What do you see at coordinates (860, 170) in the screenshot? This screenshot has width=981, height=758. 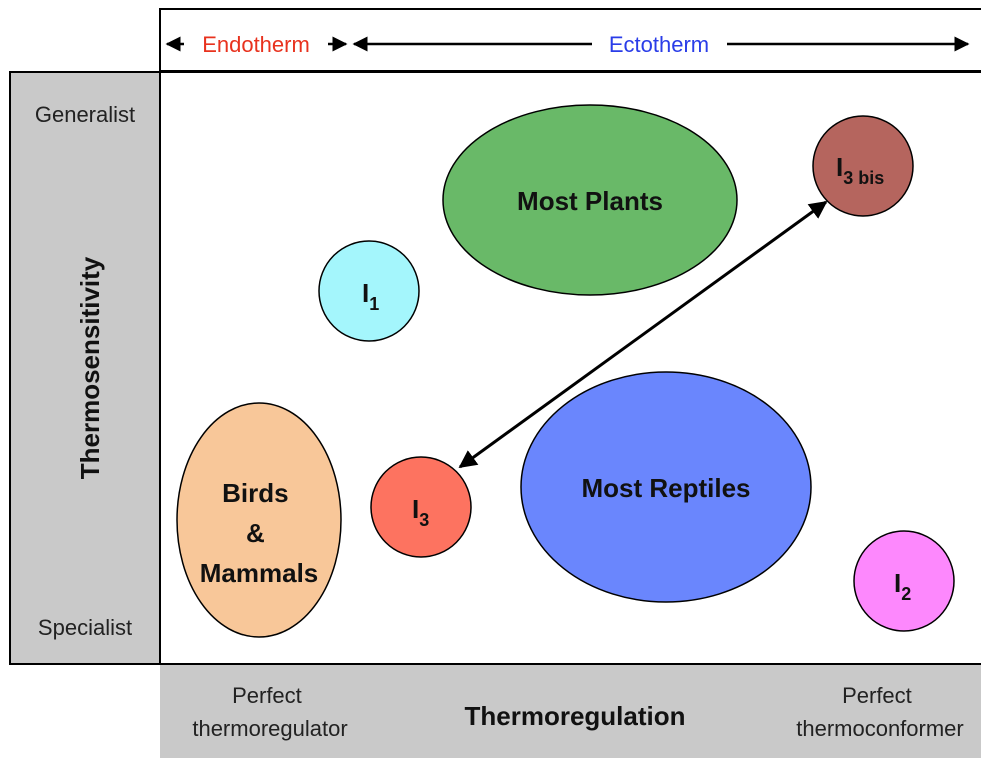 I see `node-label: I3 bis` at bounding box center [860, 170].